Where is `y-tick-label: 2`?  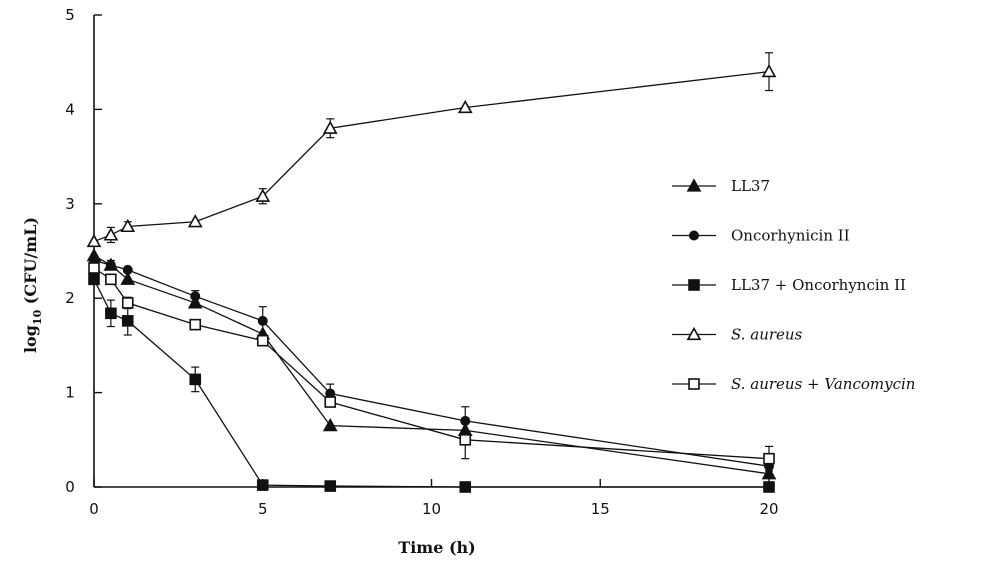
y-tick-label: 2 is located at coordinates (70, 298).